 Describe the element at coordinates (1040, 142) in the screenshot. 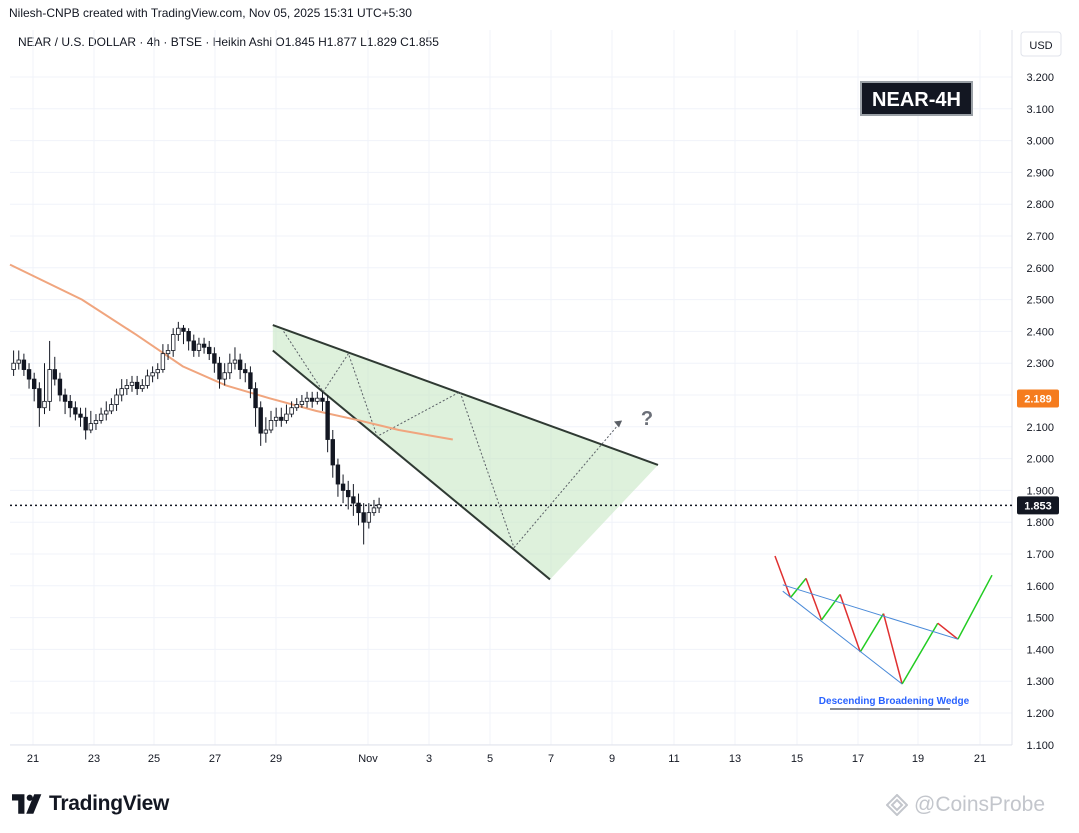

I see `y-tick-label: 3.000` at that location.